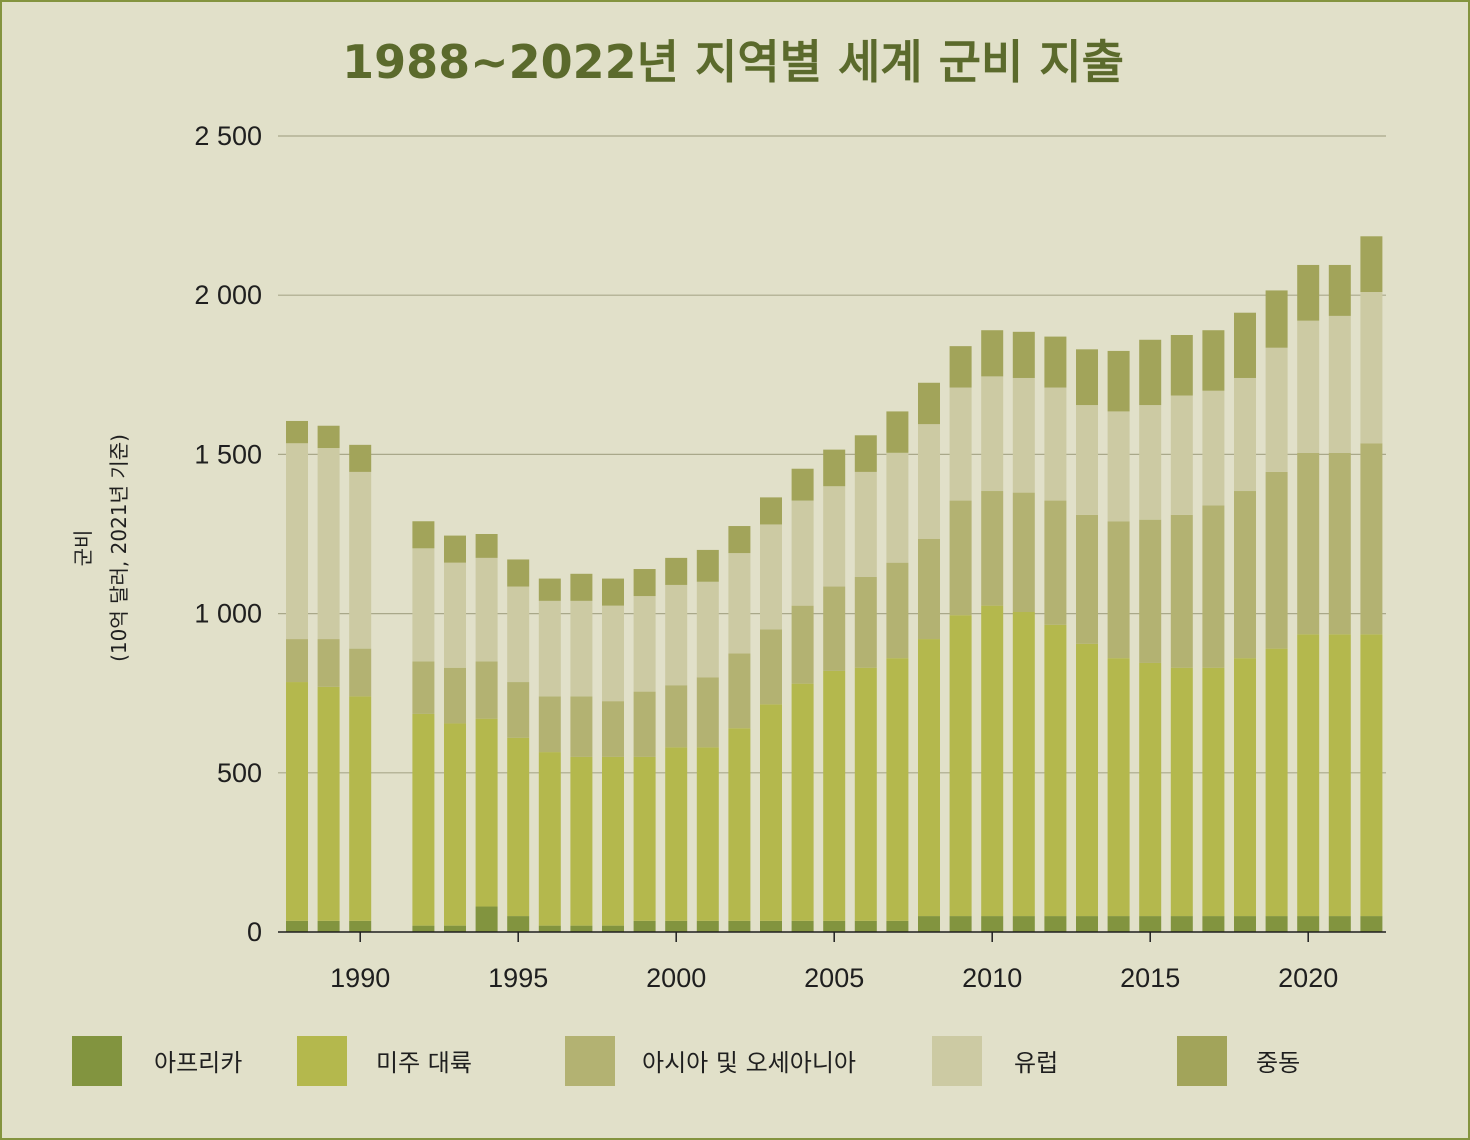 Image resolution: width=1470 pixels, height=1140 pixels. Describe the element at coordinates (360, 978) in the screenshot. I see `x-tick-label: 1990` at that location.